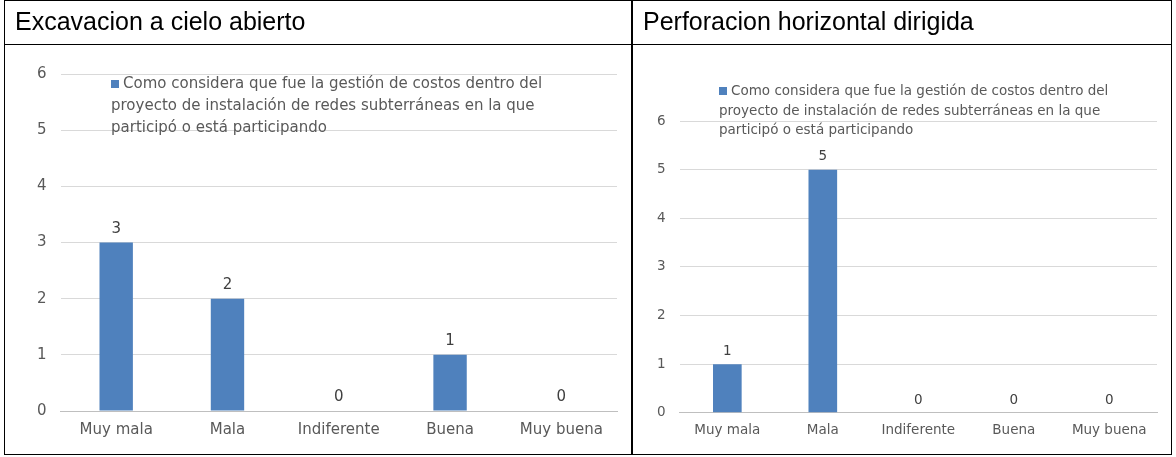 Image resolution: width=1176 pixels, height=457 pixels. What do you see at coordinates (902, 23) in the screenshot?
I see `chart-title: Perforacion horizontal dirigida` at bounding box center [902, 23].